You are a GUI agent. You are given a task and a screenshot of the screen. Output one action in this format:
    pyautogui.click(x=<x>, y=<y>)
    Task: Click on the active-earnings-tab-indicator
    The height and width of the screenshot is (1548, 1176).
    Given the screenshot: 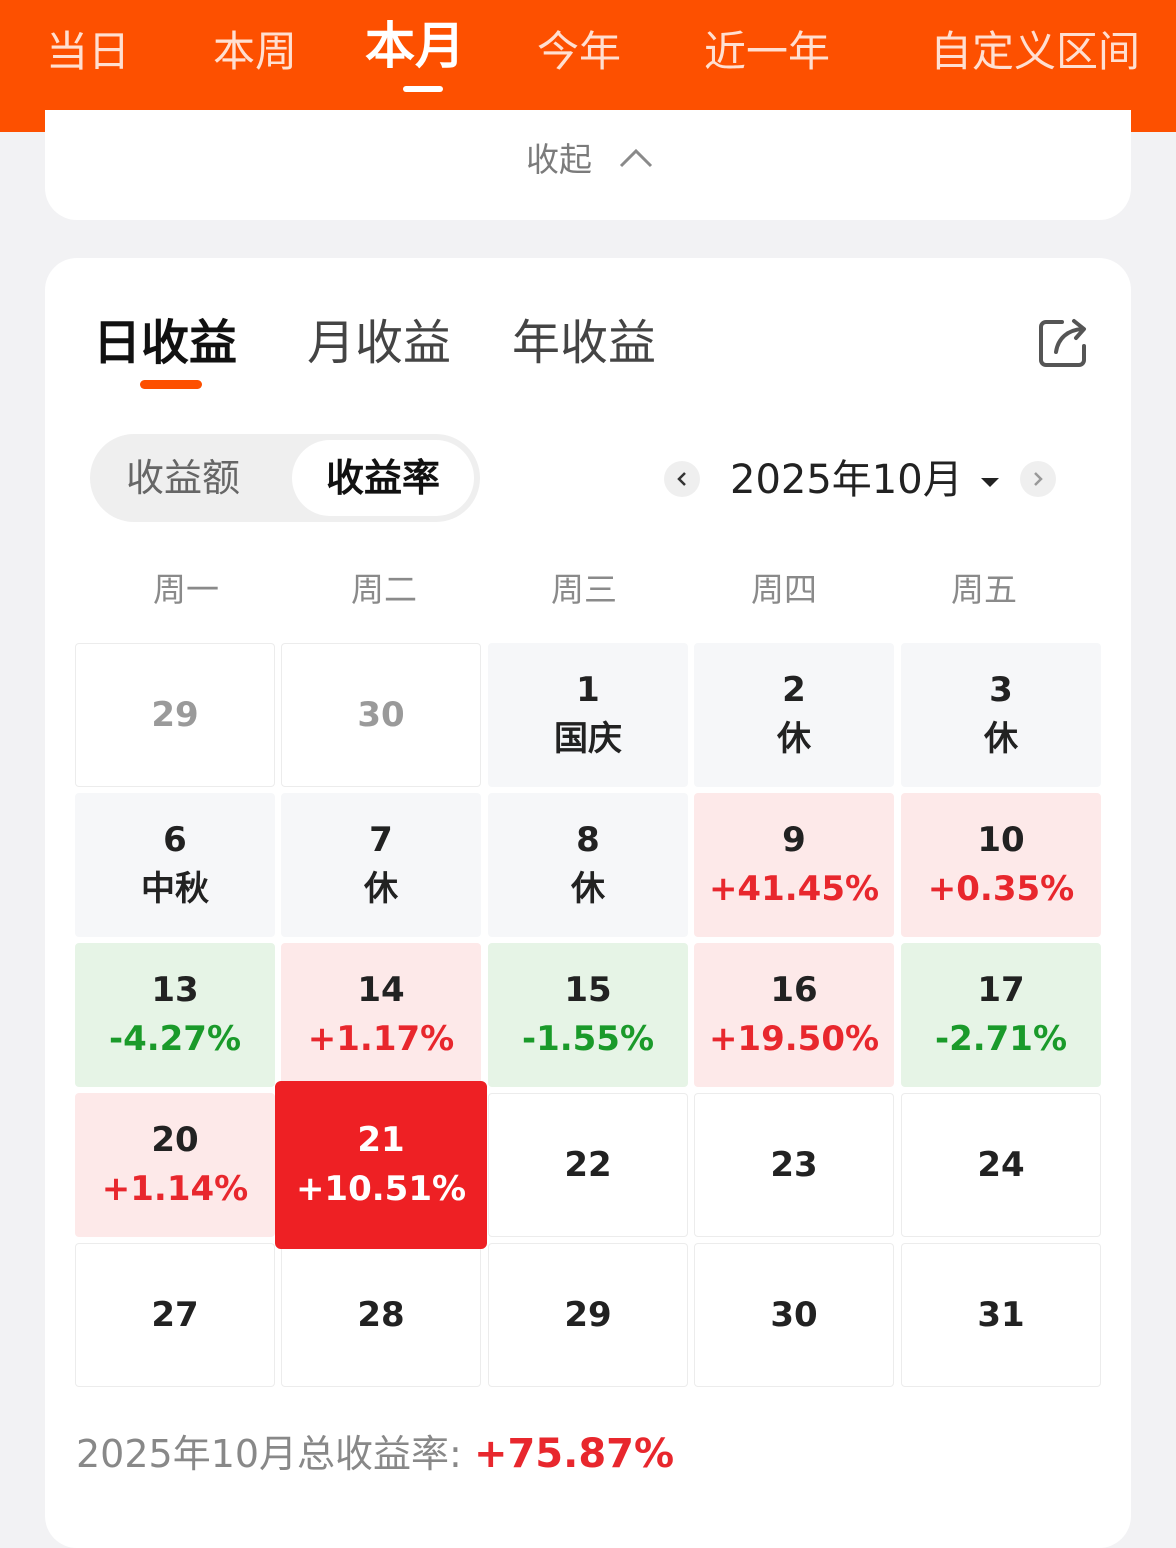 What is the action you would take?
    pyautogui.click(x=171, y=384)
    